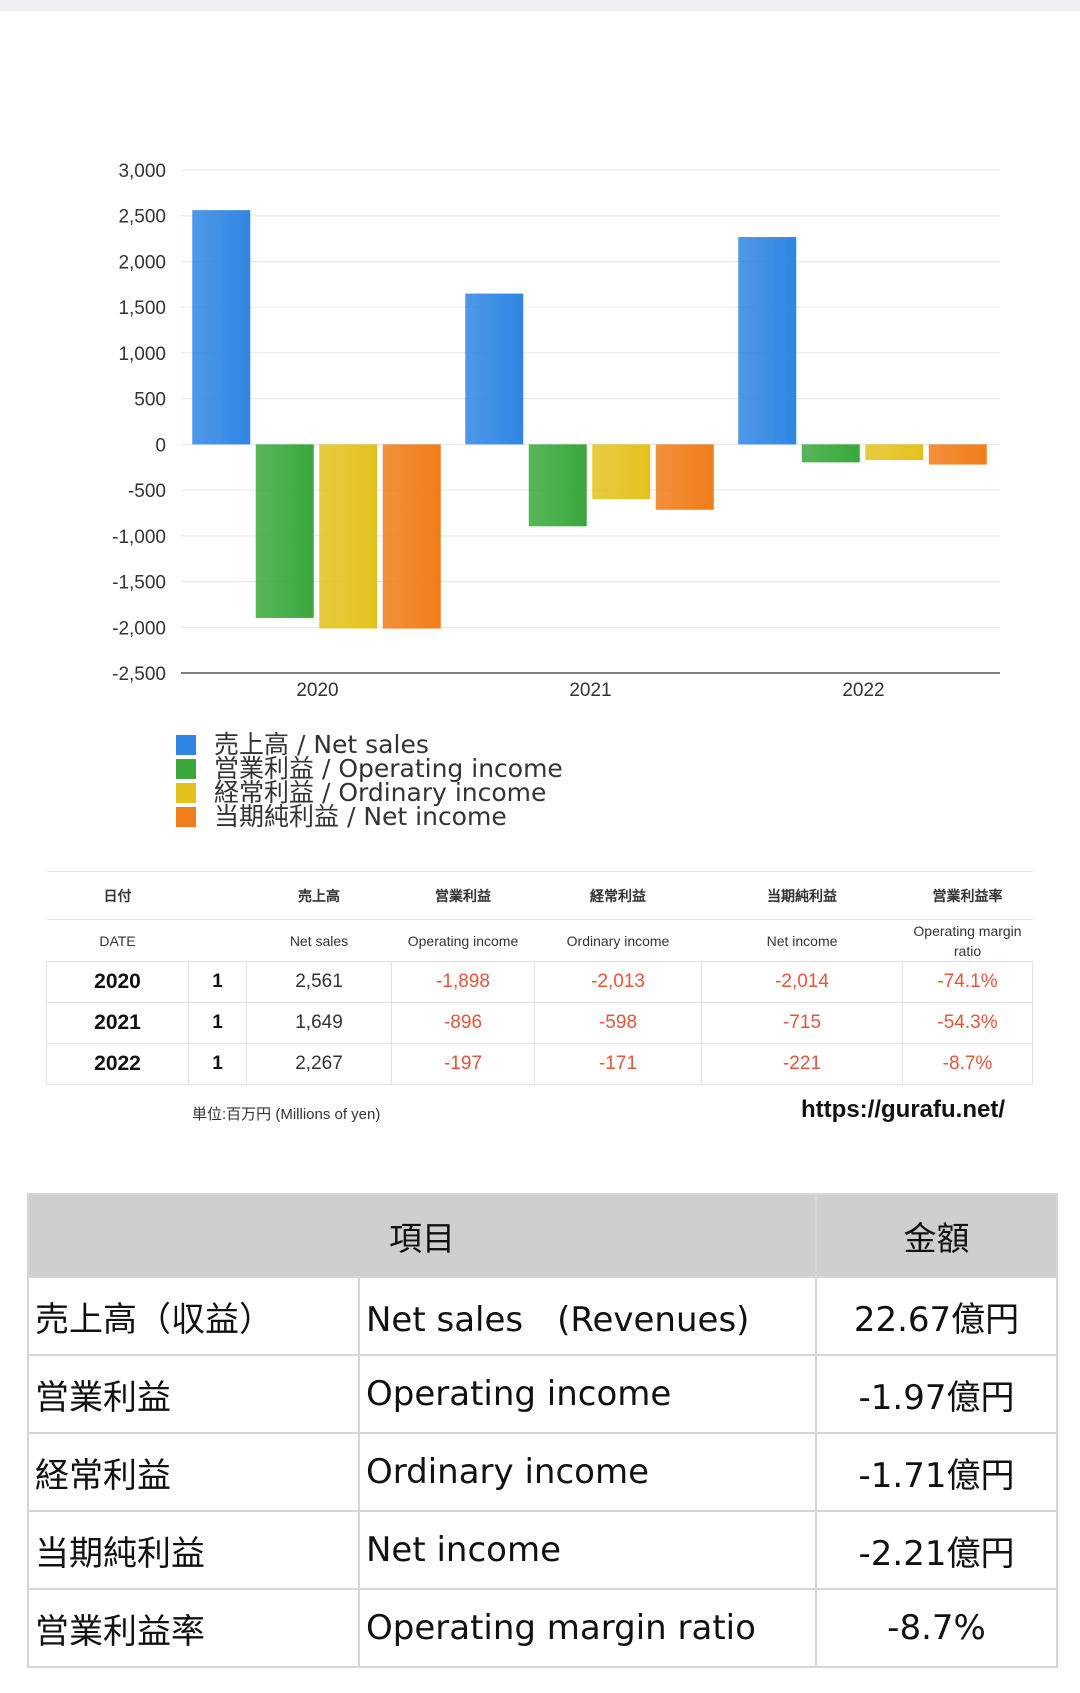 The height and width of the screenshot is (1693, 1080). What do you see at coordinates (142, 354) in the screenshot?
I see `y-tick-label: 1,000` at bounding box center [142, 354].